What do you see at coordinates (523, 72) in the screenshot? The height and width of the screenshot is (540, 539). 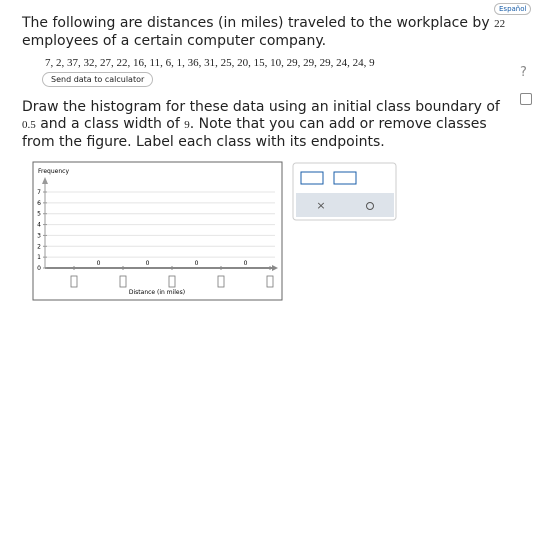 I see `help-button: ?` at bounding box center [523, 72].